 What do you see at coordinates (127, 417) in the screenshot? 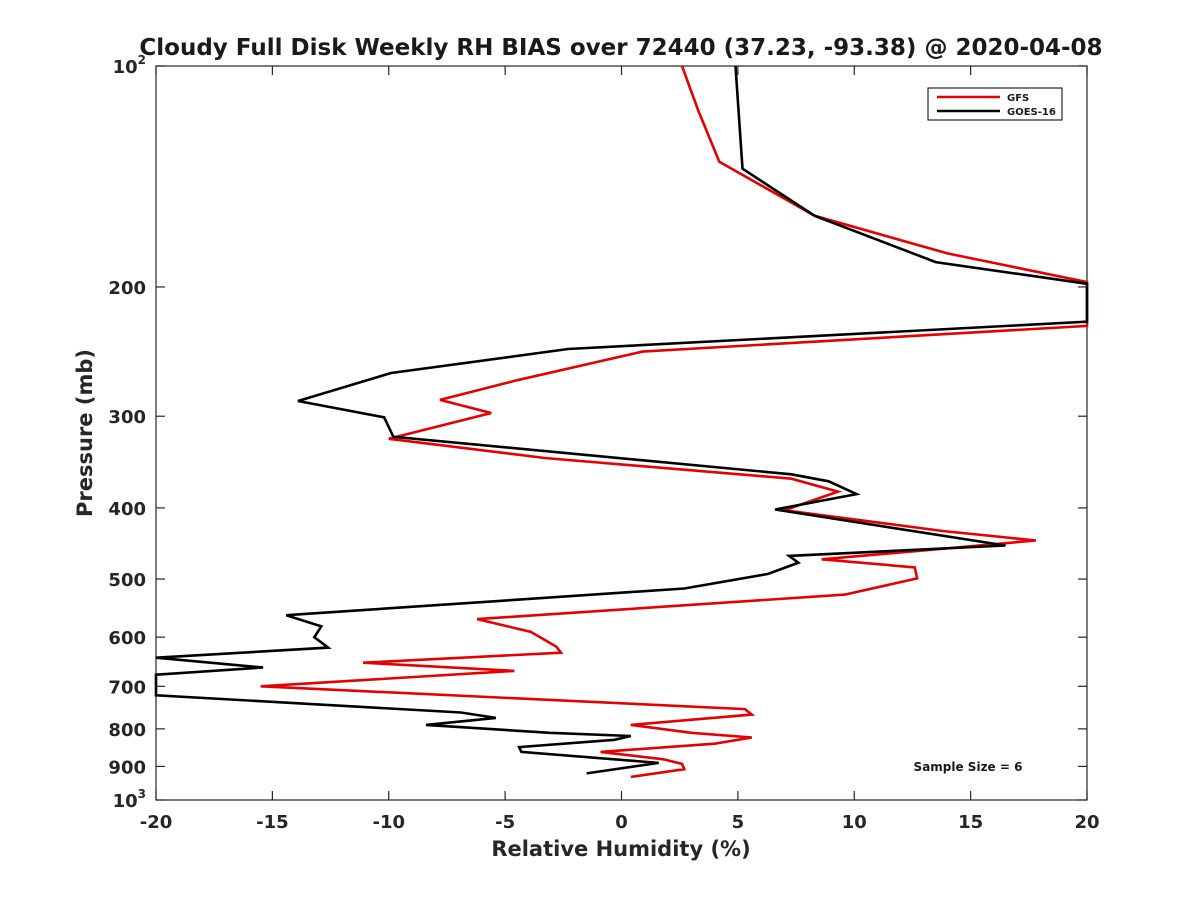
I see `y-tick-label: 300` at bounding box center [127, 417].